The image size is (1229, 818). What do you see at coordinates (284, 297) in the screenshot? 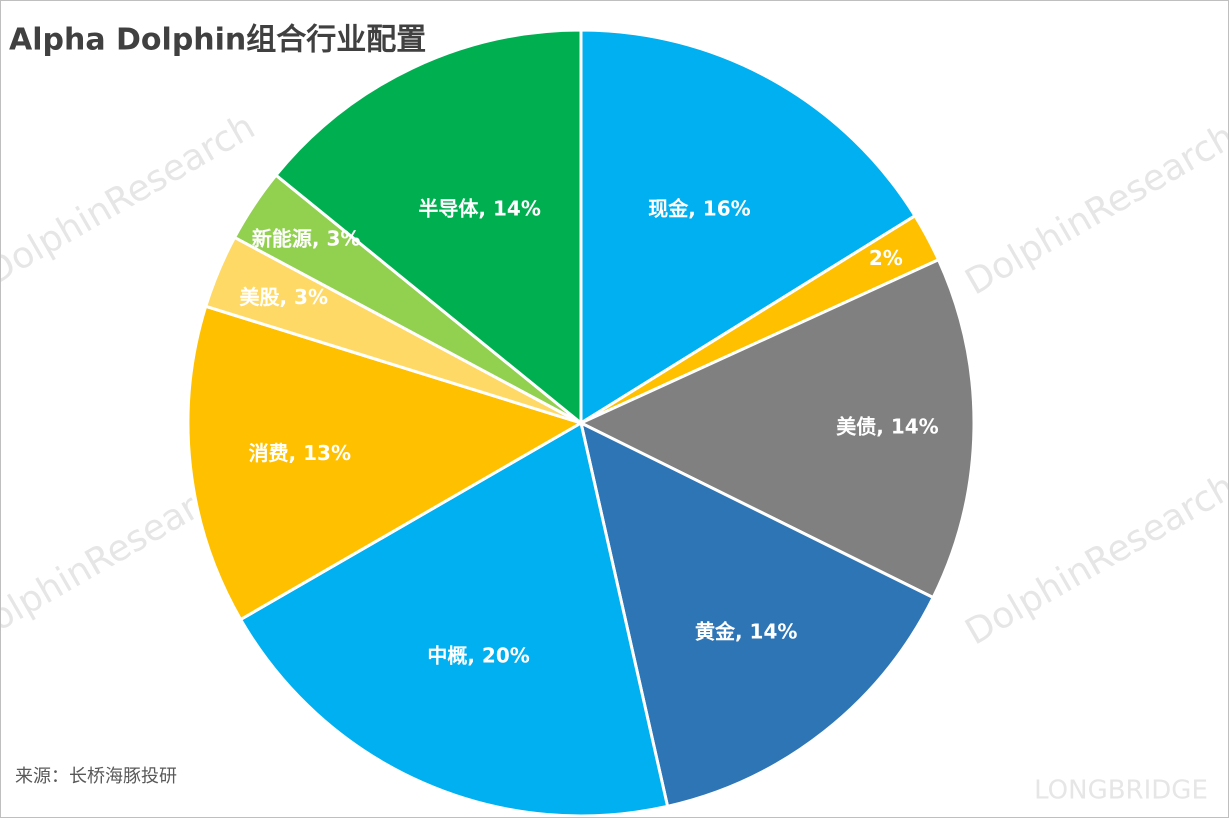
I see `data-label: 美股, 3%` at bounding box center [284, 297].